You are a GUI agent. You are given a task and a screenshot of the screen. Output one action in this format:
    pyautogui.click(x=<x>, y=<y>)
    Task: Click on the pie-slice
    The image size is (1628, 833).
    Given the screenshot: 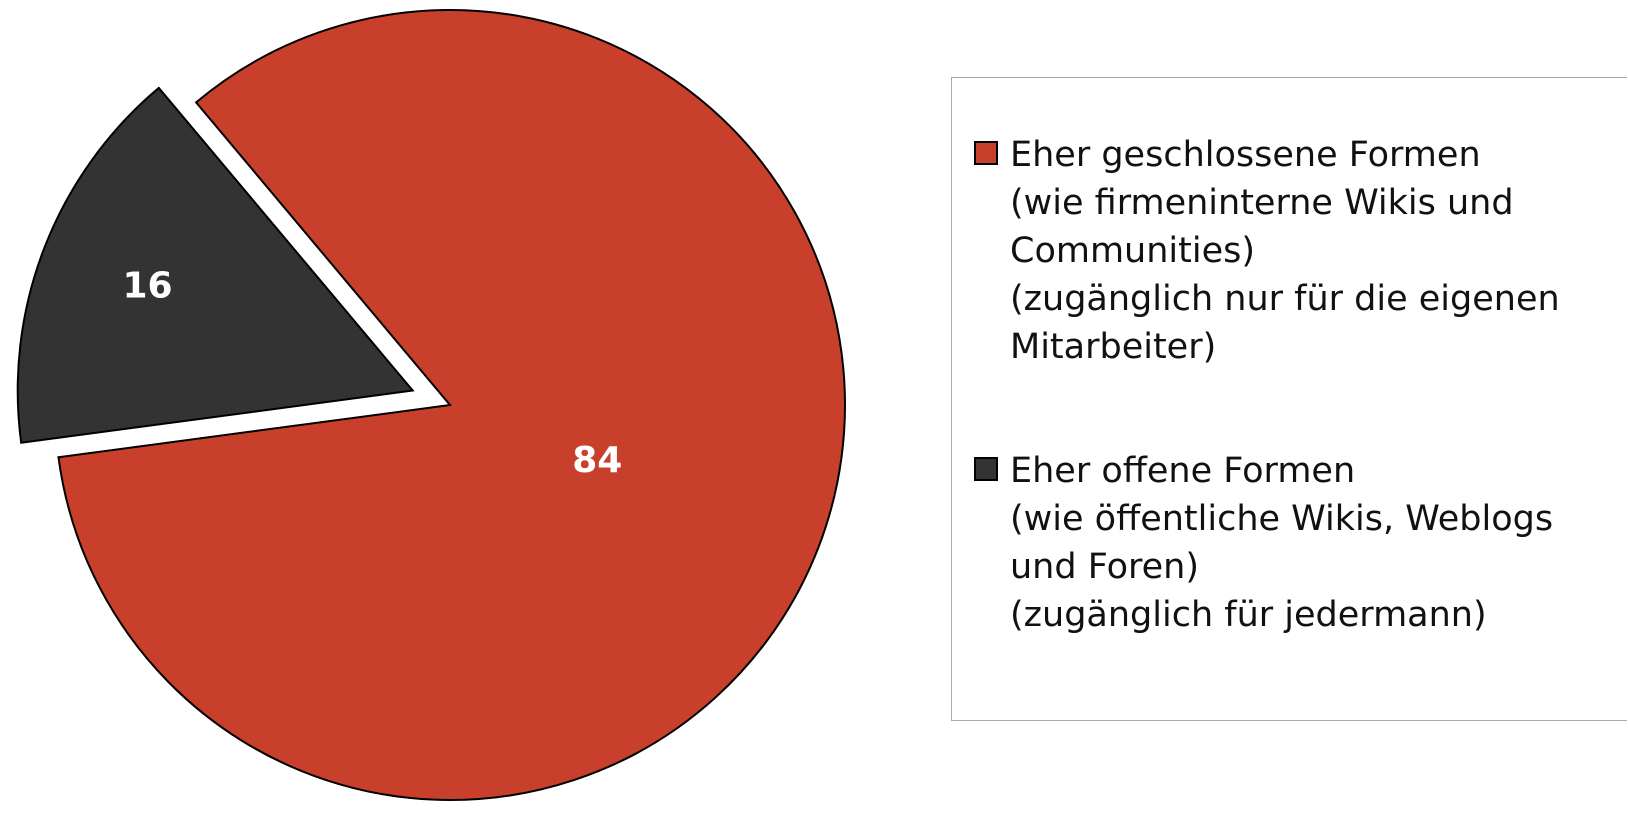 What is the action you would take?
    pyautogui.click(x=215, y=265)
    